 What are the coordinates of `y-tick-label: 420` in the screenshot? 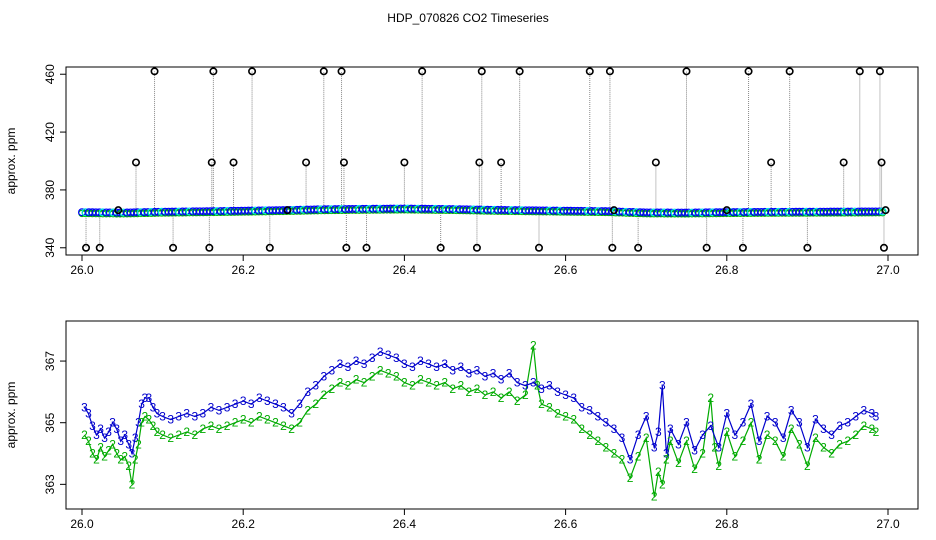 It's located at (50, 132).